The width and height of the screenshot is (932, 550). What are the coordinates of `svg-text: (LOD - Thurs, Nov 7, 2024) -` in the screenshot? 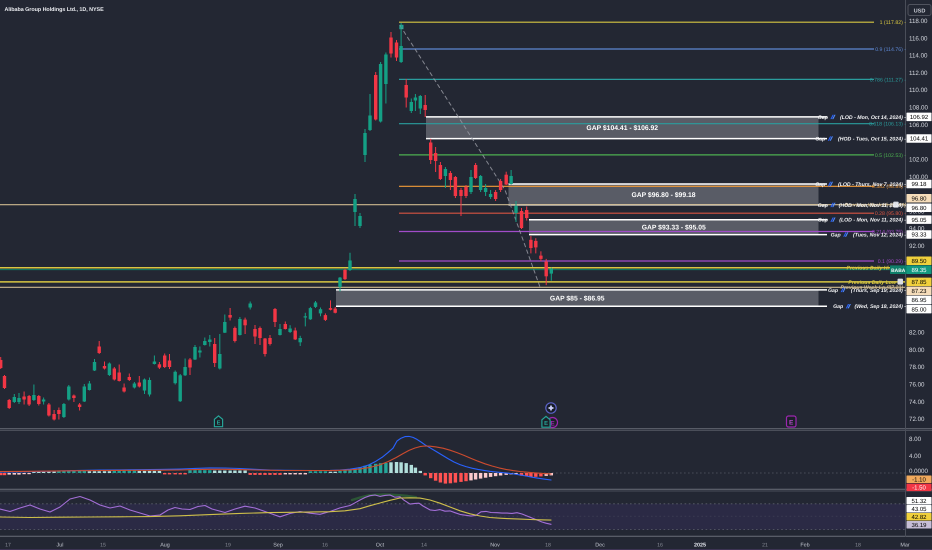 It's located at (872, 185).